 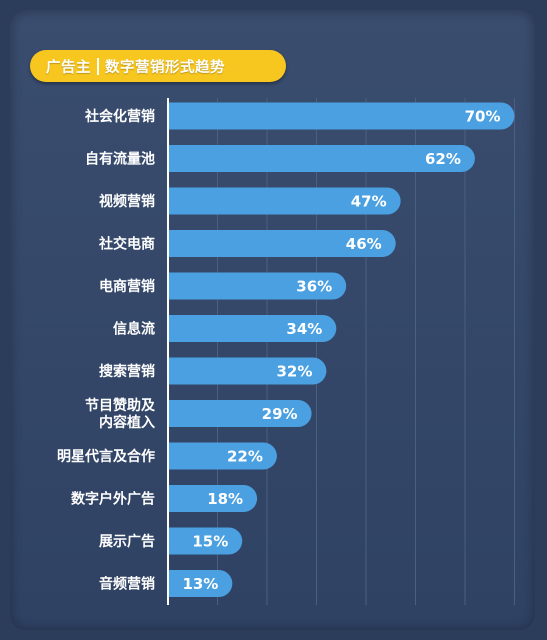 What do you see at coordinates (98, 66) in the screenshot?
I see `title-separator` at bounding box center [98, 66].